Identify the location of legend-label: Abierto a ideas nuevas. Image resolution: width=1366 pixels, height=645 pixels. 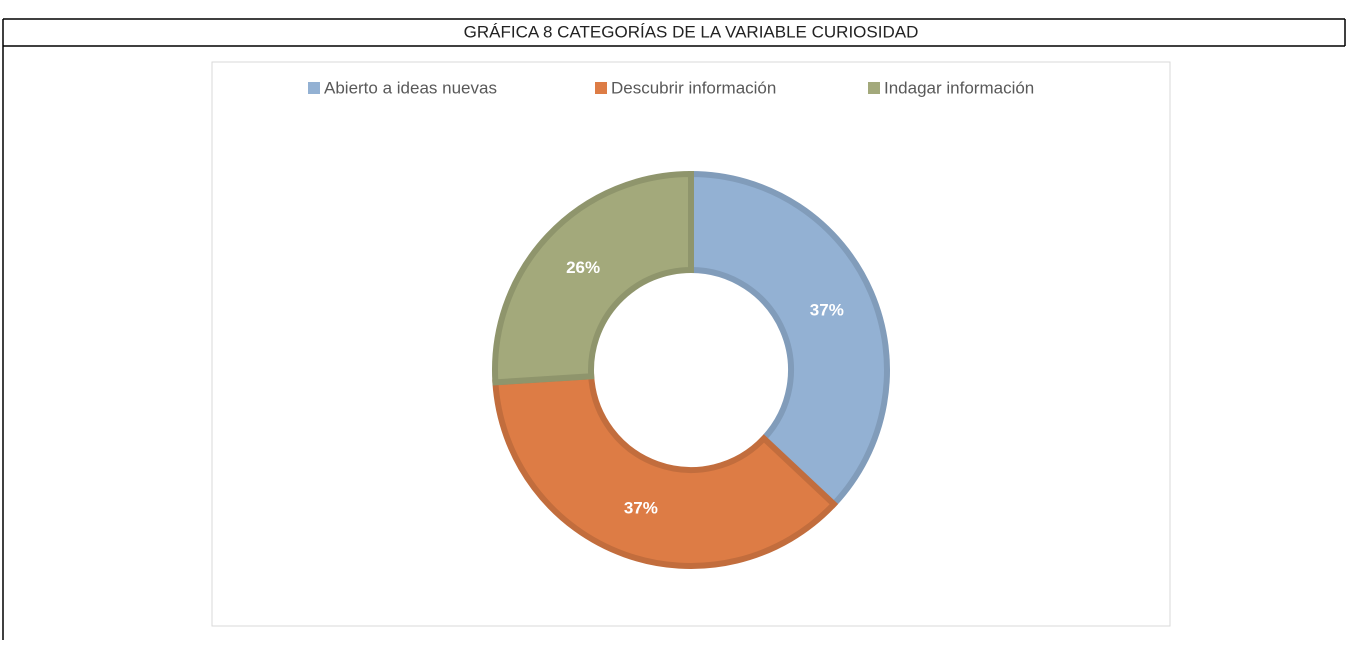
(410, 87).